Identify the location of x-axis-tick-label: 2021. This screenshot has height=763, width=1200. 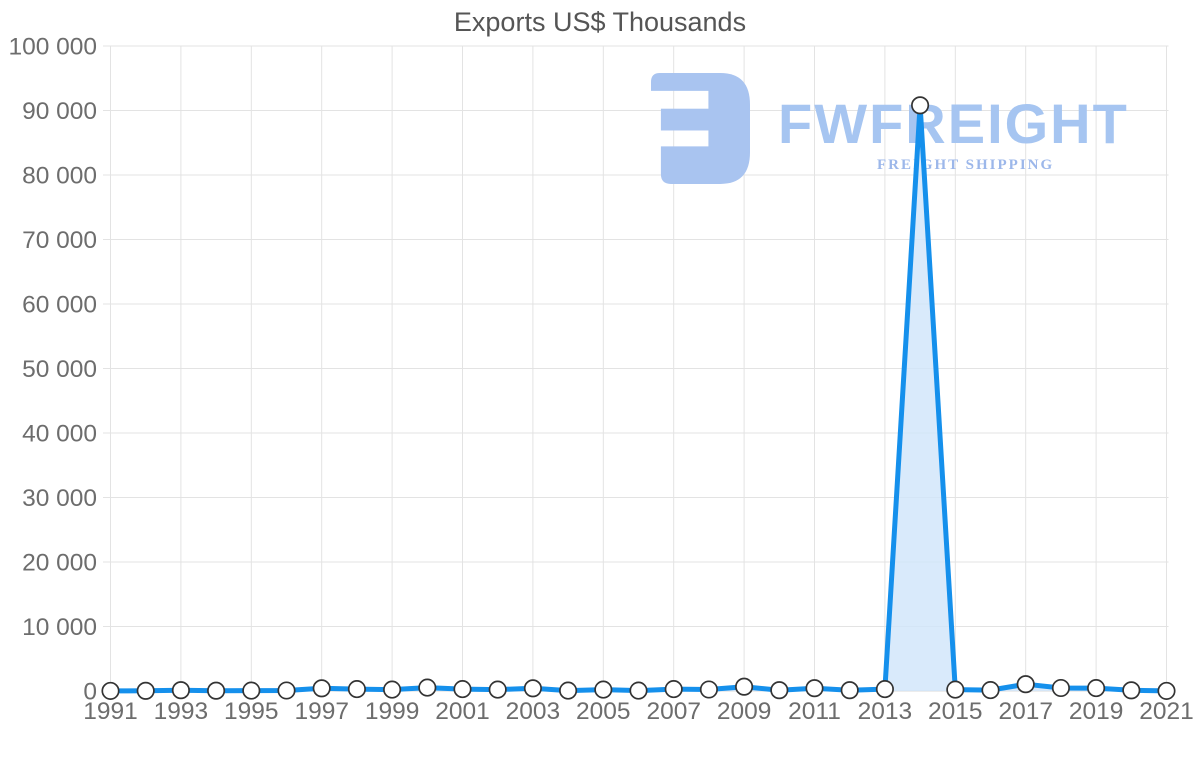
(1166, 711).